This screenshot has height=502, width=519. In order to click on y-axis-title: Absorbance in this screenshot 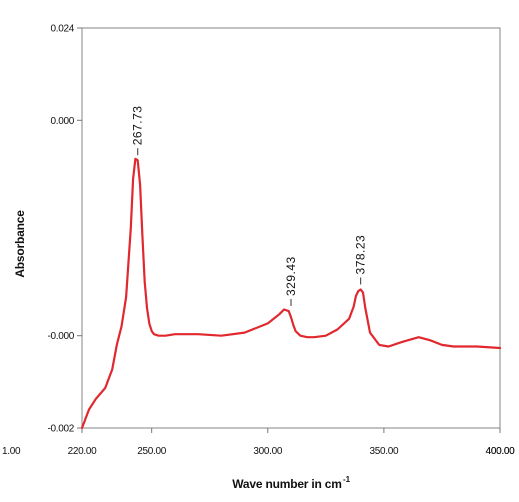, I will do `click(20, 244)`.